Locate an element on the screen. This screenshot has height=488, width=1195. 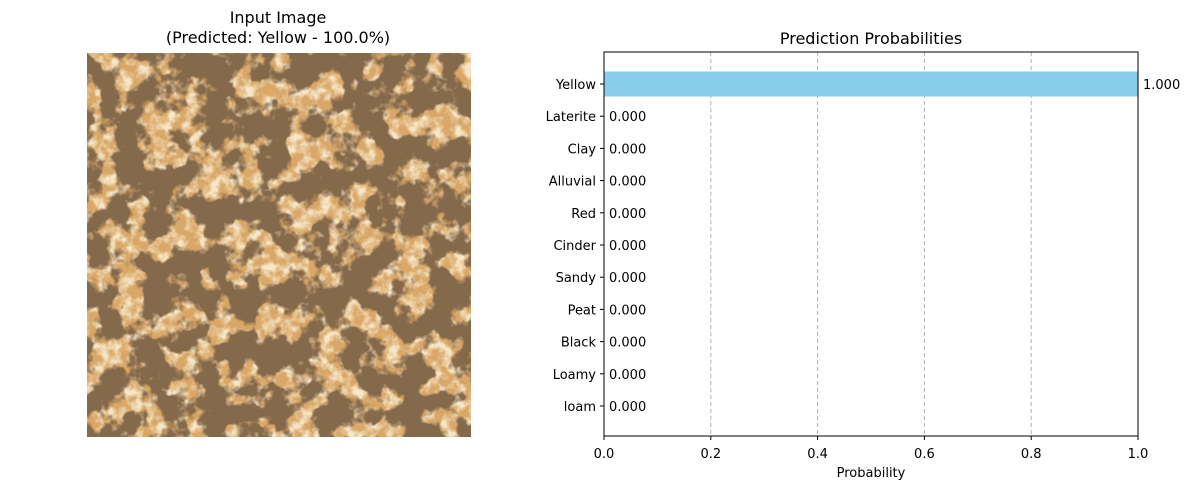
y-tick-label: Sandy is located at coordinates (576, 278).